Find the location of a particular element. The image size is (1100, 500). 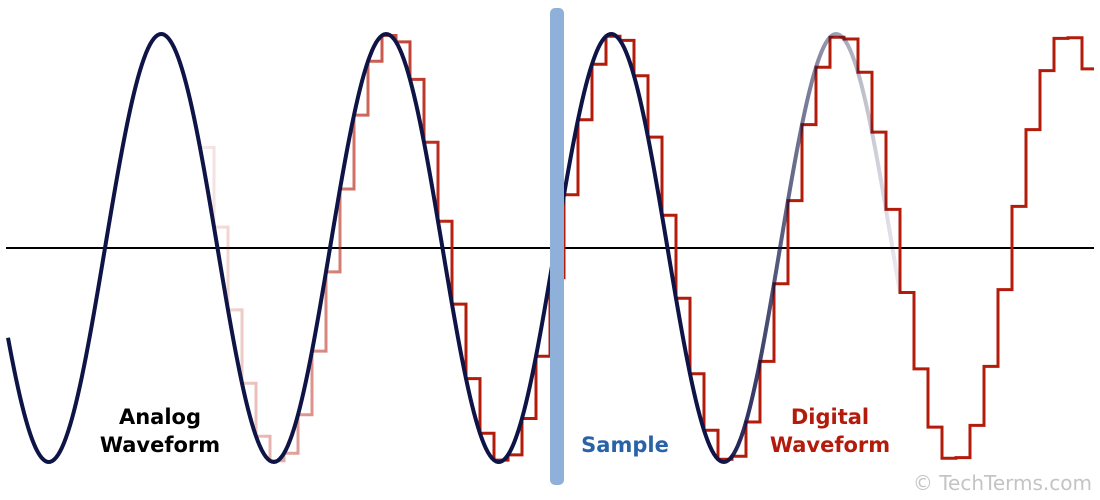

watermark: © TechTerms.com is located at coordinates (1002, 483).